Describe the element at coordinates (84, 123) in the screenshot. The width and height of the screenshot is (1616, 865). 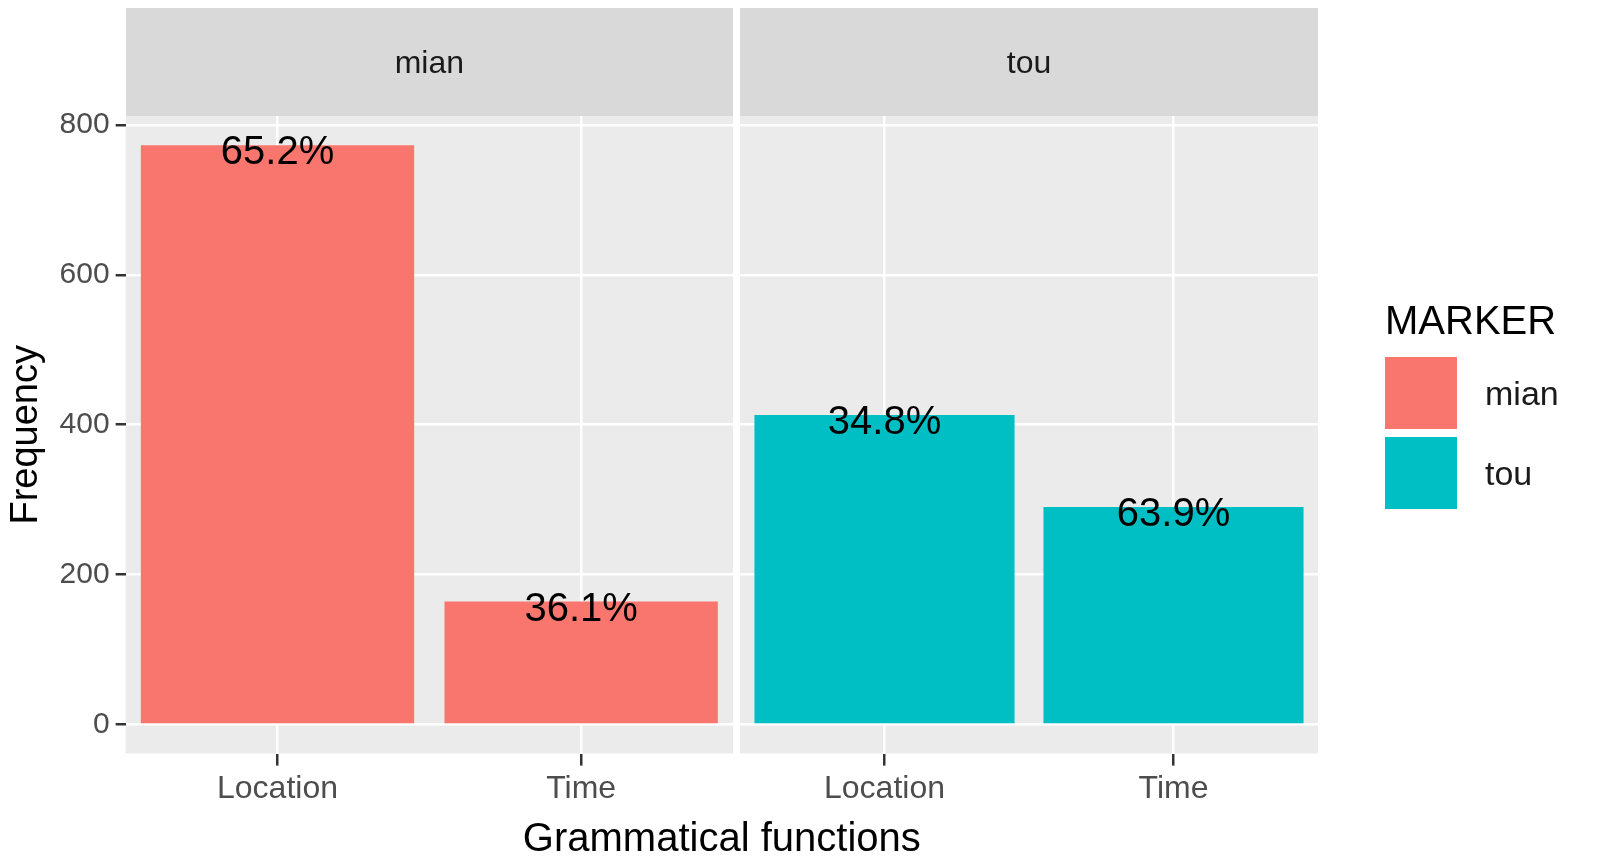
I see `y-tick-label: 800` at that location.